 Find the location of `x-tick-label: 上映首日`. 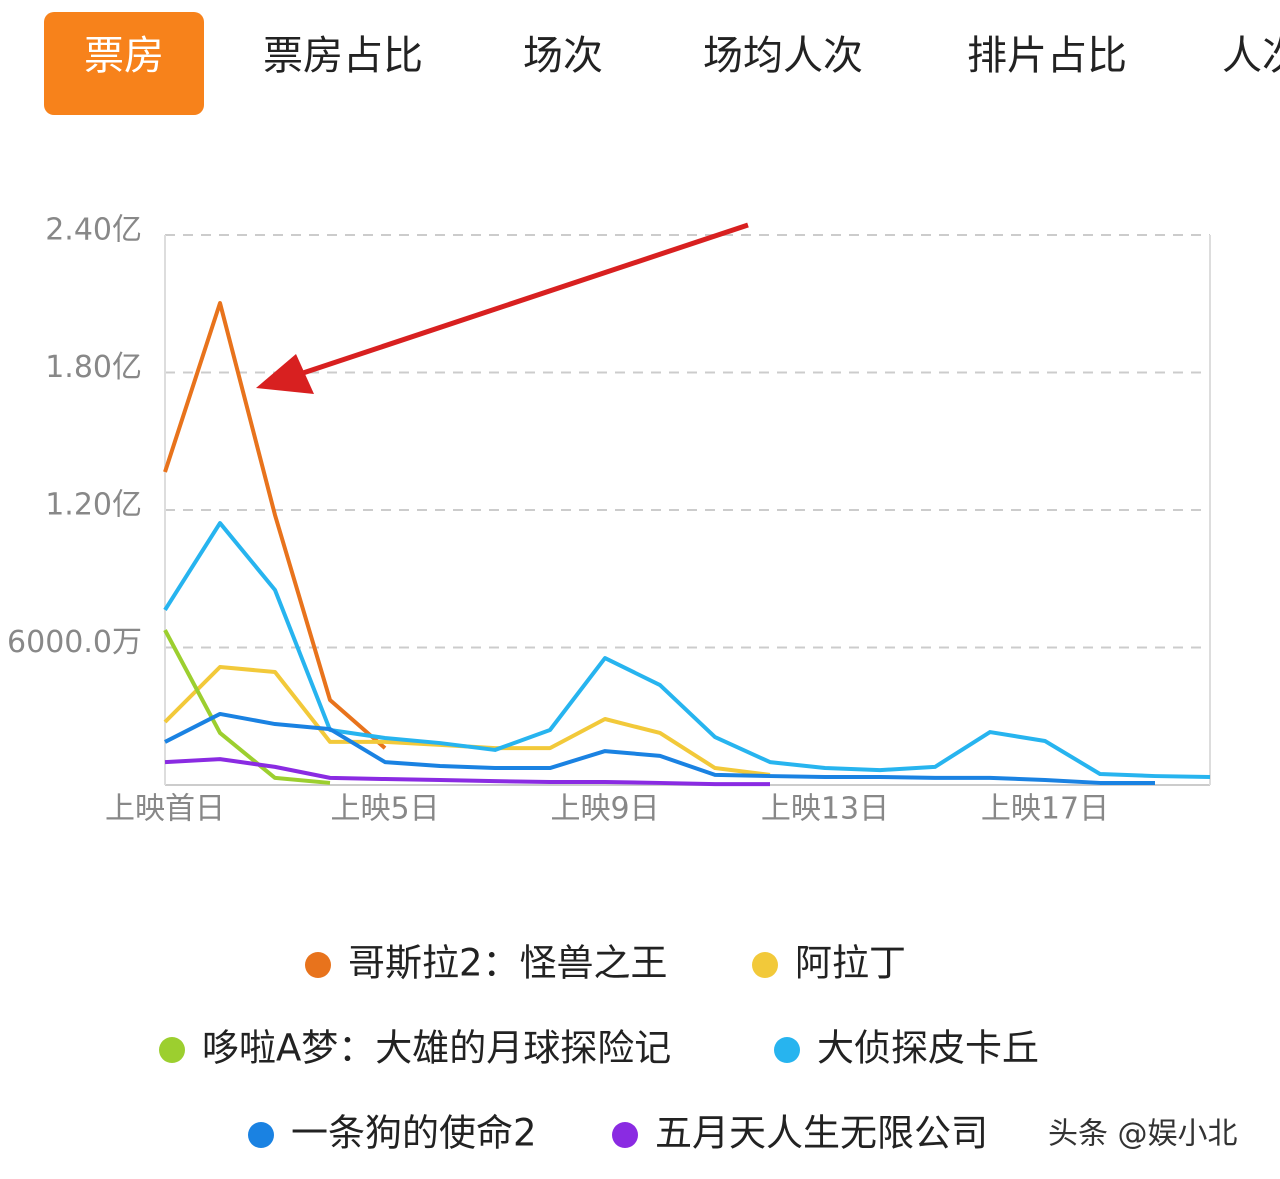

x-tick-label: 上映首日 is located at coordinates (165, 809).